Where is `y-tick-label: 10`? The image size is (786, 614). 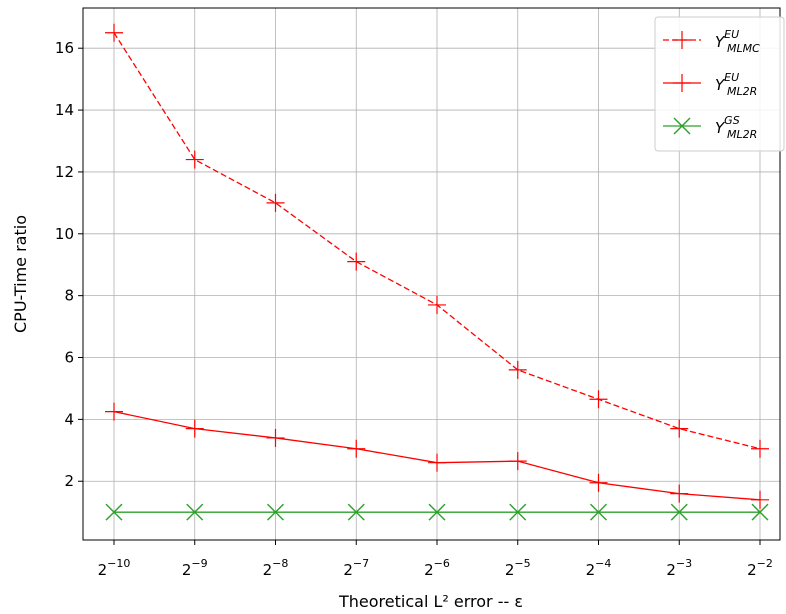
y-tick-label: 10 is located at coordinates (64, 234).